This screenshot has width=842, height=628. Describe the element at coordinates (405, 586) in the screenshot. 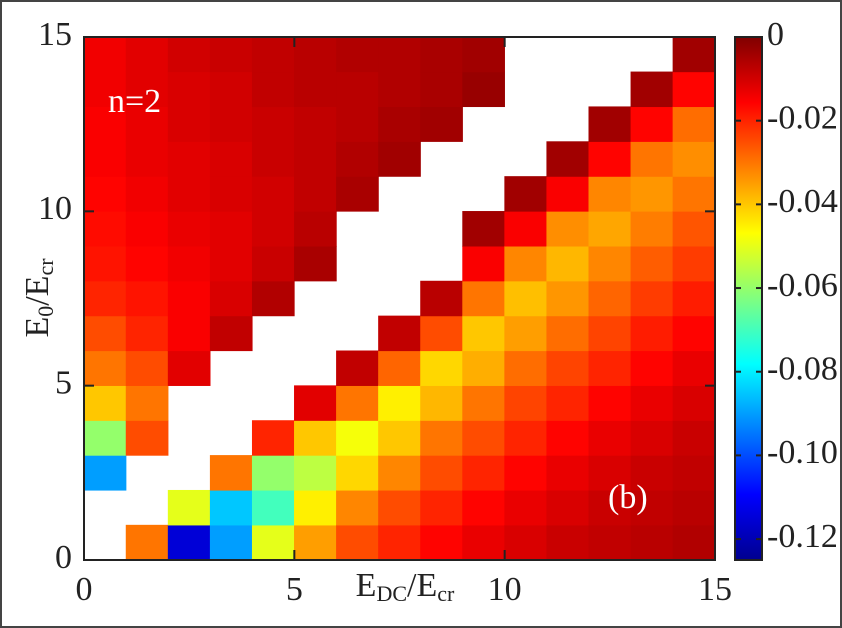

I see `x-axis-label: EDC/Ecr` at that location.